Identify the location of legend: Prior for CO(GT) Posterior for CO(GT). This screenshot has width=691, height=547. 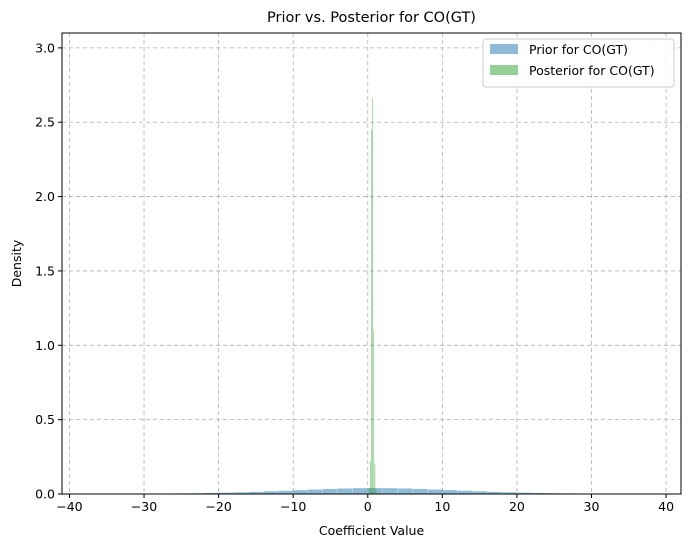
(578, 63).